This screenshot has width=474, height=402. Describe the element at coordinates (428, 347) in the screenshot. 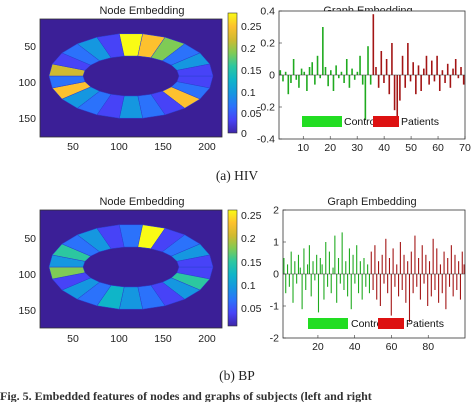

I see `bp-xtick: 80` at that location.